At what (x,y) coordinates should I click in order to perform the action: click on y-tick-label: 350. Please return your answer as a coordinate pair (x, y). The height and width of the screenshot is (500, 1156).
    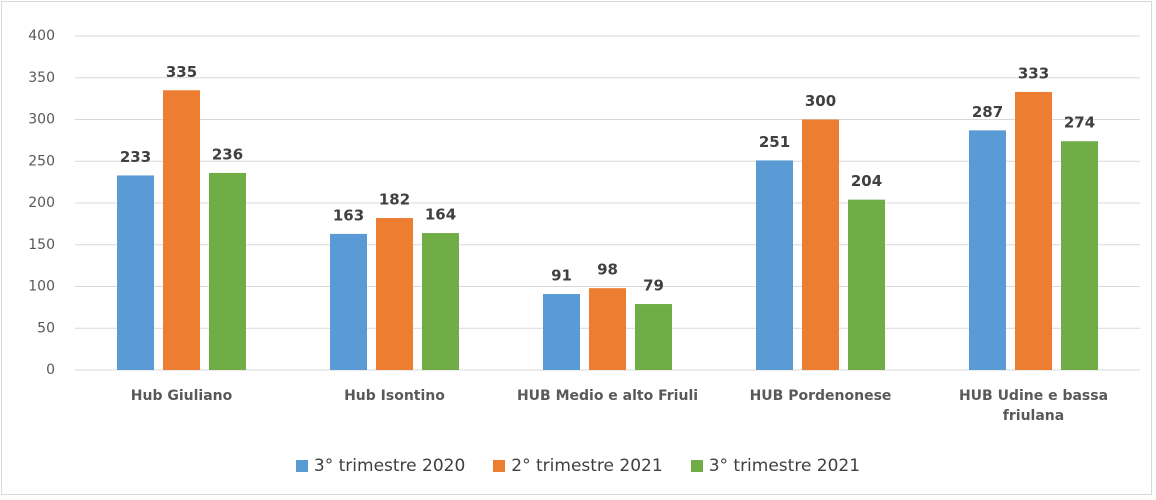
    Looking at the image, I should click on (41, 78).